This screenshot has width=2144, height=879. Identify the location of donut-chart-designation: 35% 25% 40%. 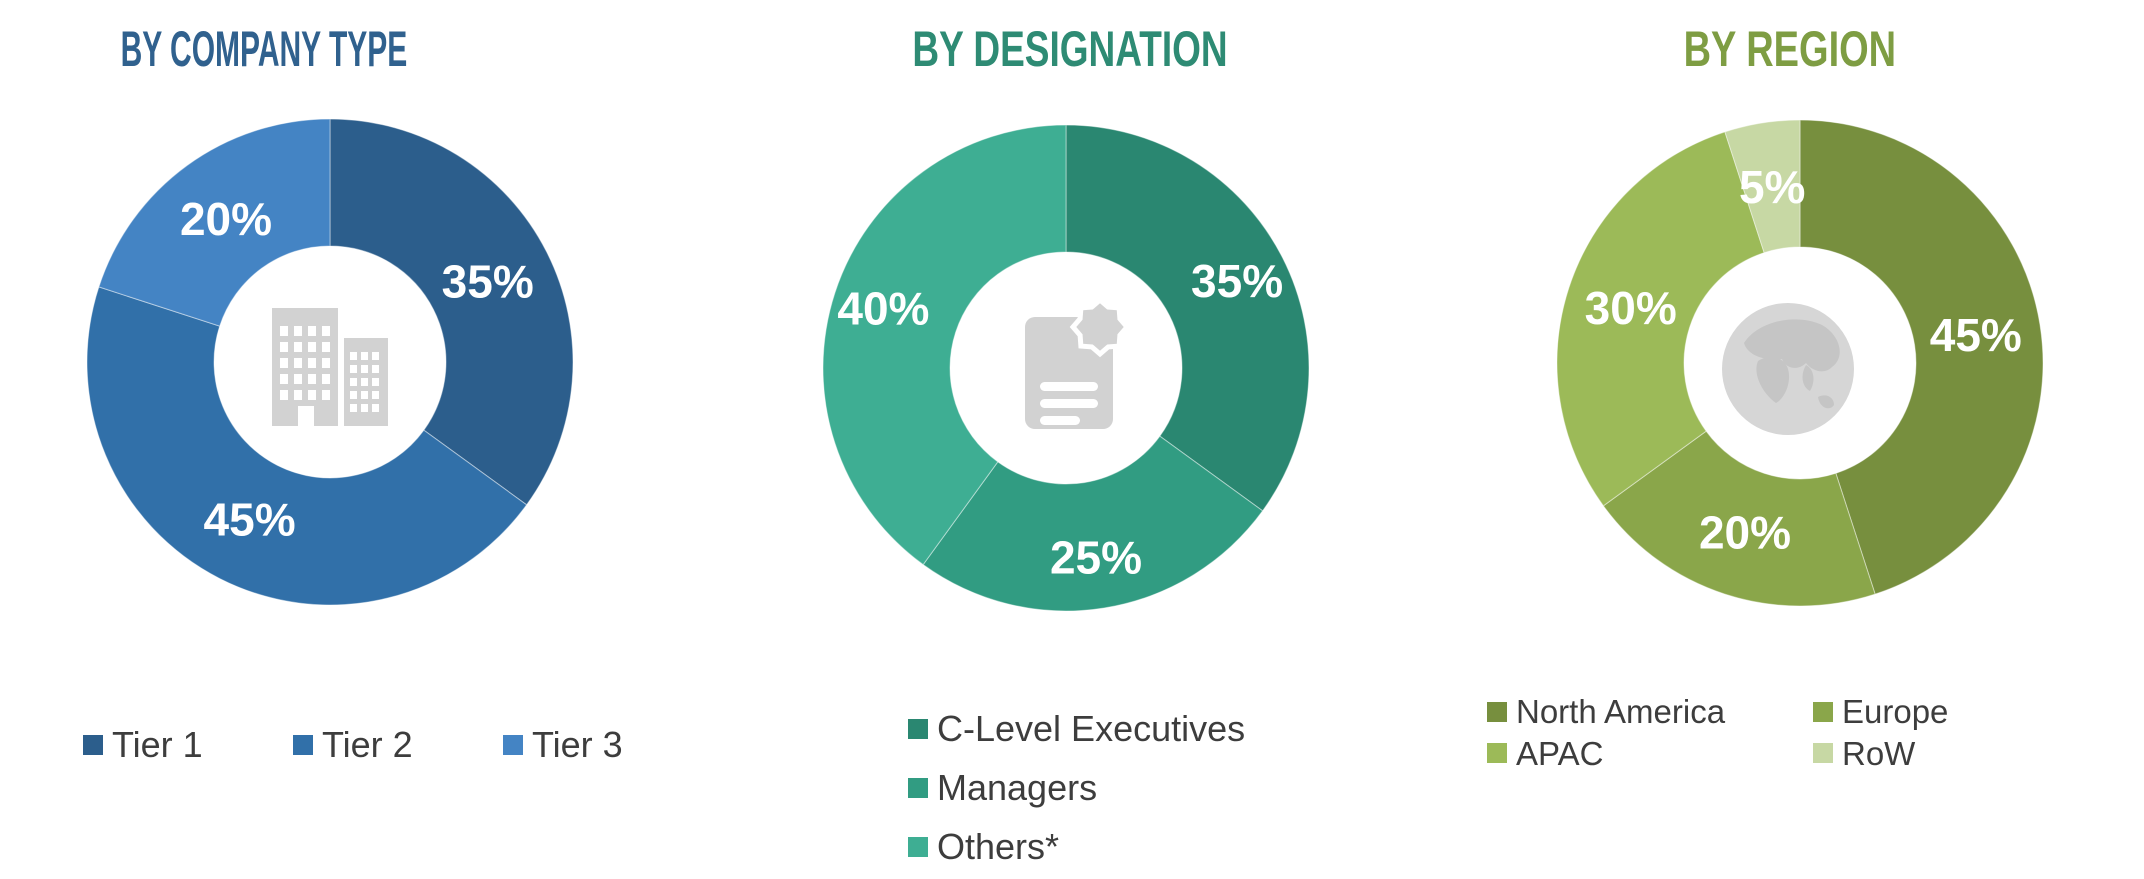
(1066, 368).